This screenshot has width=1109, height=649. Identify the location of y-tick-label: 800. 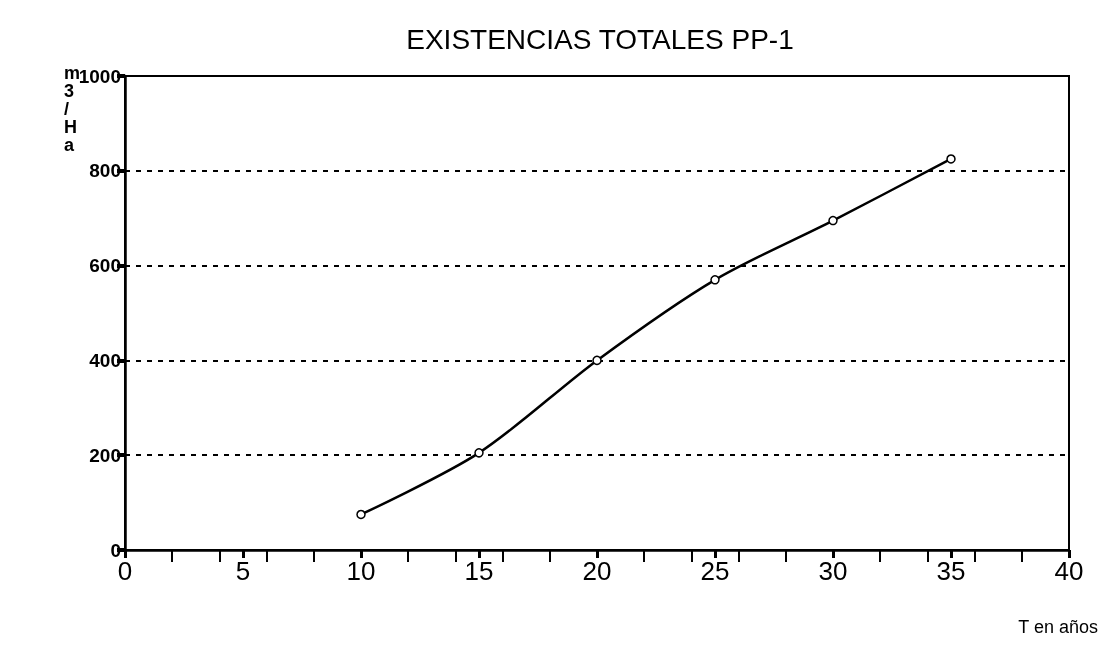
(105, 171).